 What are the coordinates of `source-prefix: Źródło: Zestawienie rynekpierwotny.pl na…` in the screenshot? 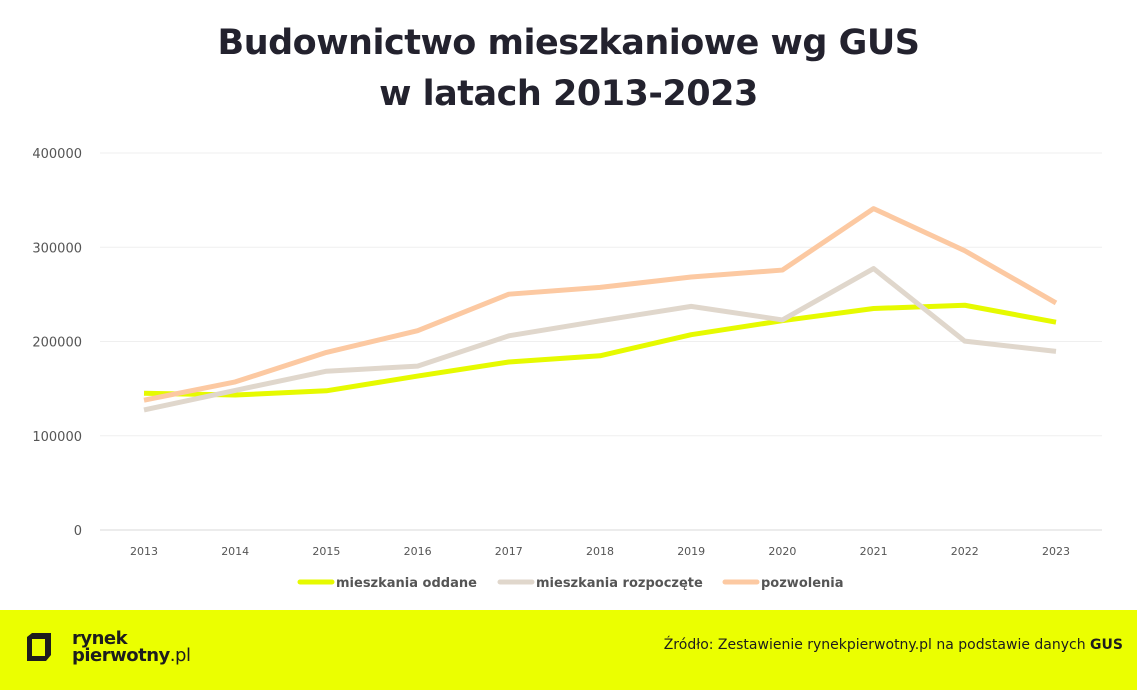 It's located at (874, 645).